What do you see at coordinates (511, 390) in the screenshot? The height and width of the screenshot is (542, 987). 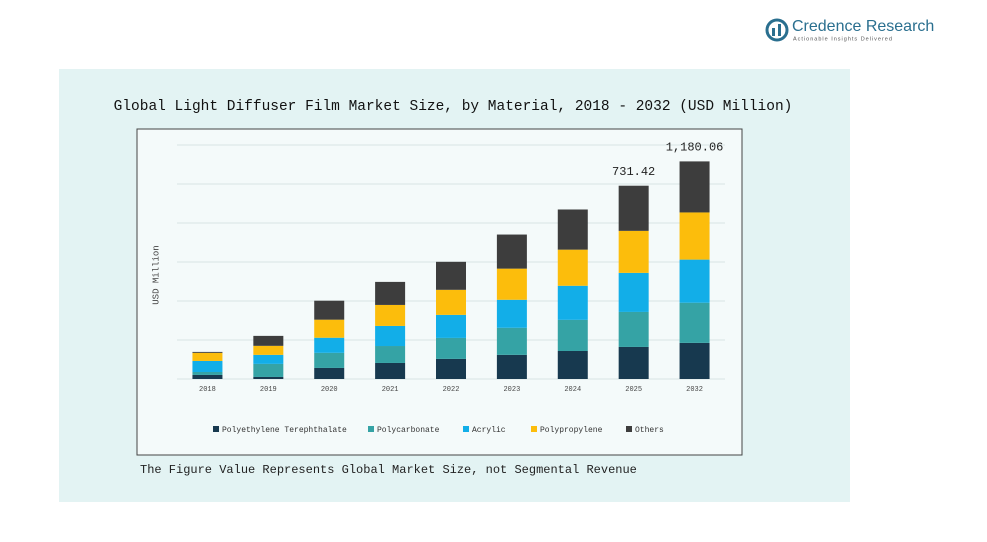 I see `x-tick-label: 2023` at bounding box center [511, 390].